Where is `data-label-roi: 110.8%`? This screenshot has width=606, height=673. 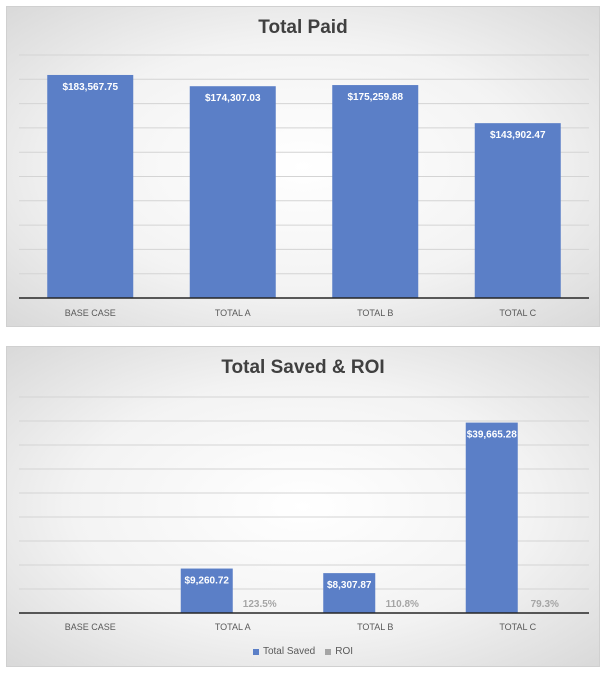
data-label-roi: 110.8% is located at coordinates (402, 604).